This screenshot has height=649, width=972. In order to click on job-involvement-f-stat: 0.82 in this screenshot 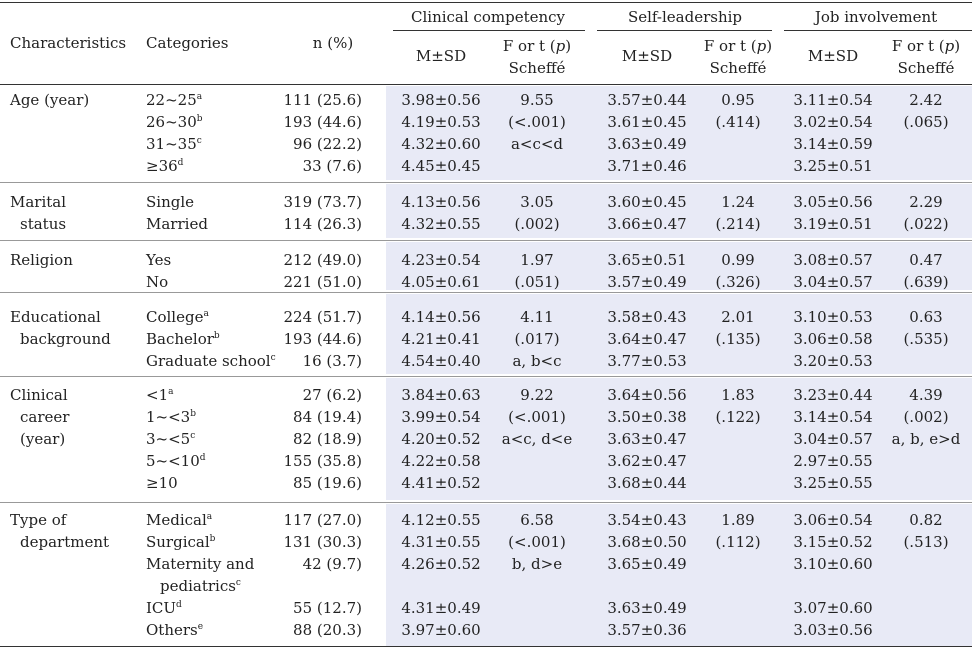, I will do `click(926, 520)`.